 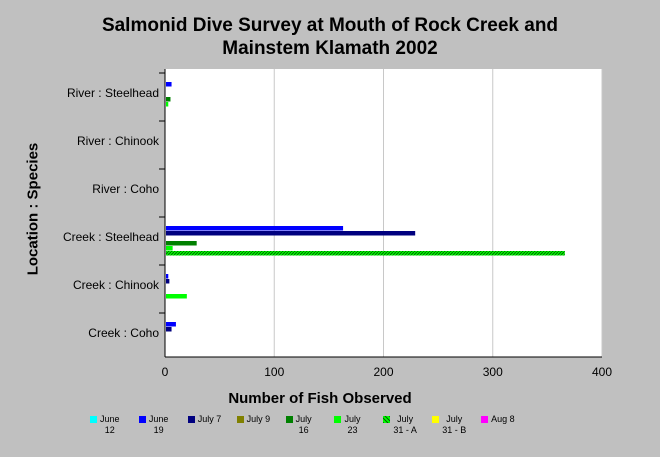 I want to click on y-tick-label: Creek : Chinook, so click(x=116, y=285).